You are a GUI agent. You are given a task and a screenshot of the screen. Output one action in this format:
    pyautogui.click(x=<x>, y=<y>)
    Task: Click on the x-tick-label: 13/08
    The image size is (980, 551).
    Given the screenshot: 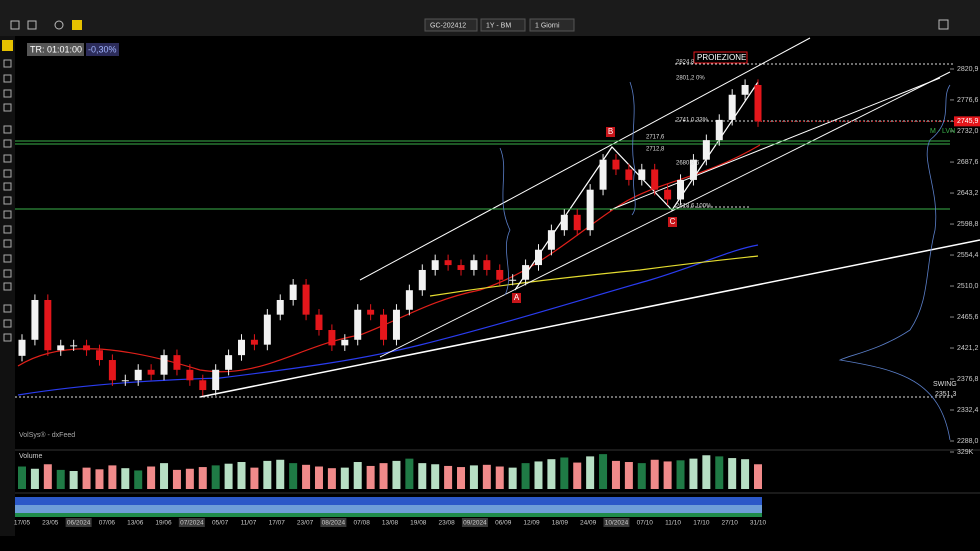 What is the action you would take?
    pyautogui.click(x=390, y=523)
    